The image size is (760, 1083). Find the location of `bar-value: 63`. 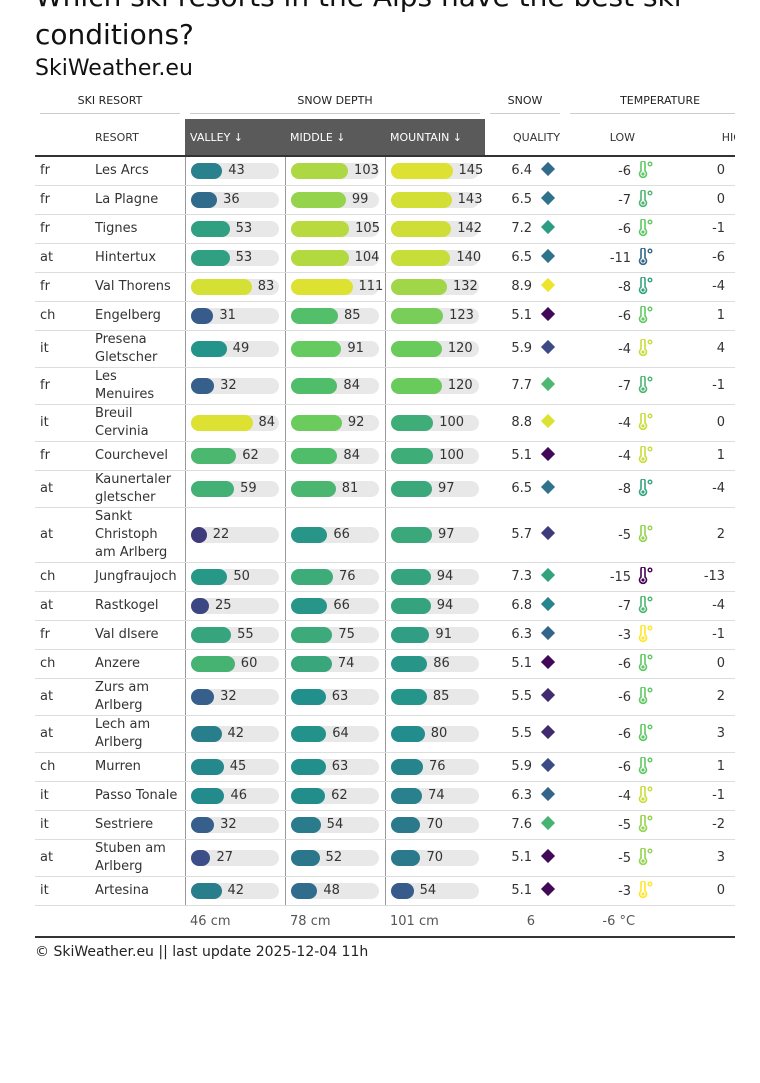

bar-value: 63 is located at coordinates (340, 766).